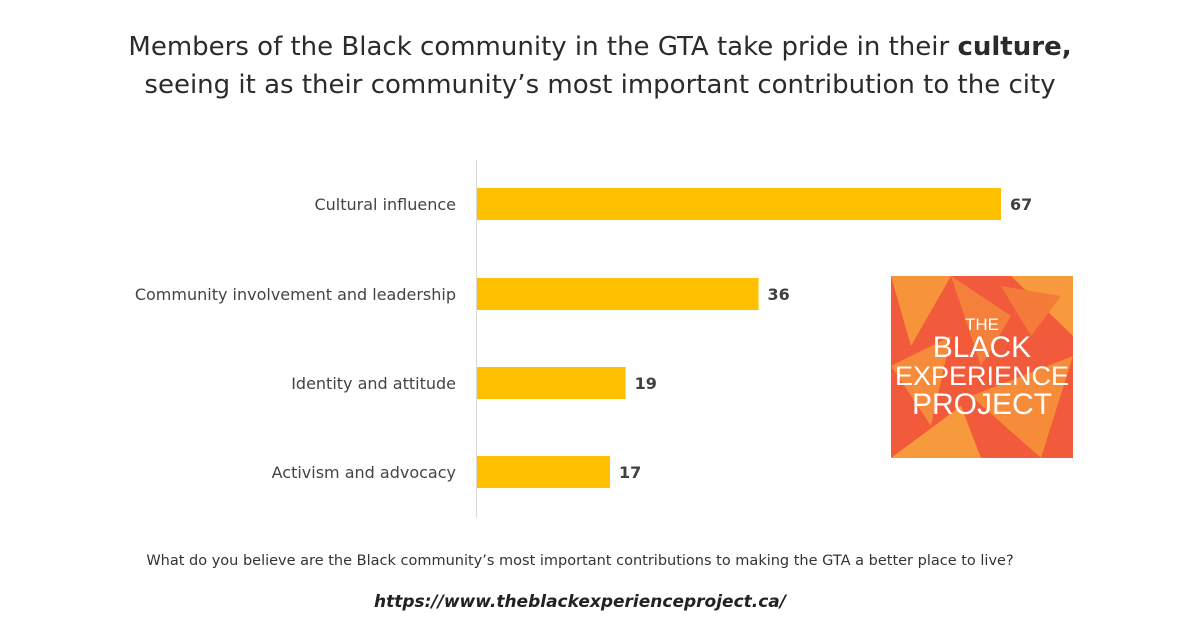  I want to click on data-label: 67, so click(1021, 204).